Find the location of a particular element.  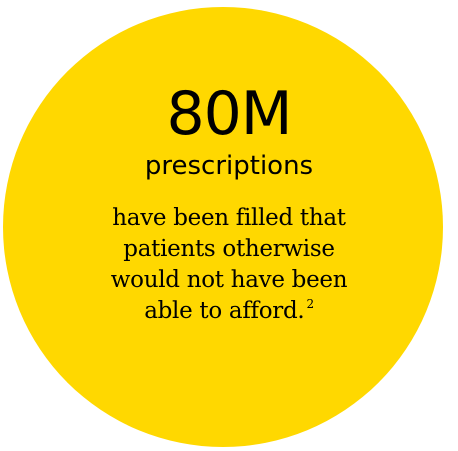

description-line-3: would not have been is located at coordinates (229, 280).